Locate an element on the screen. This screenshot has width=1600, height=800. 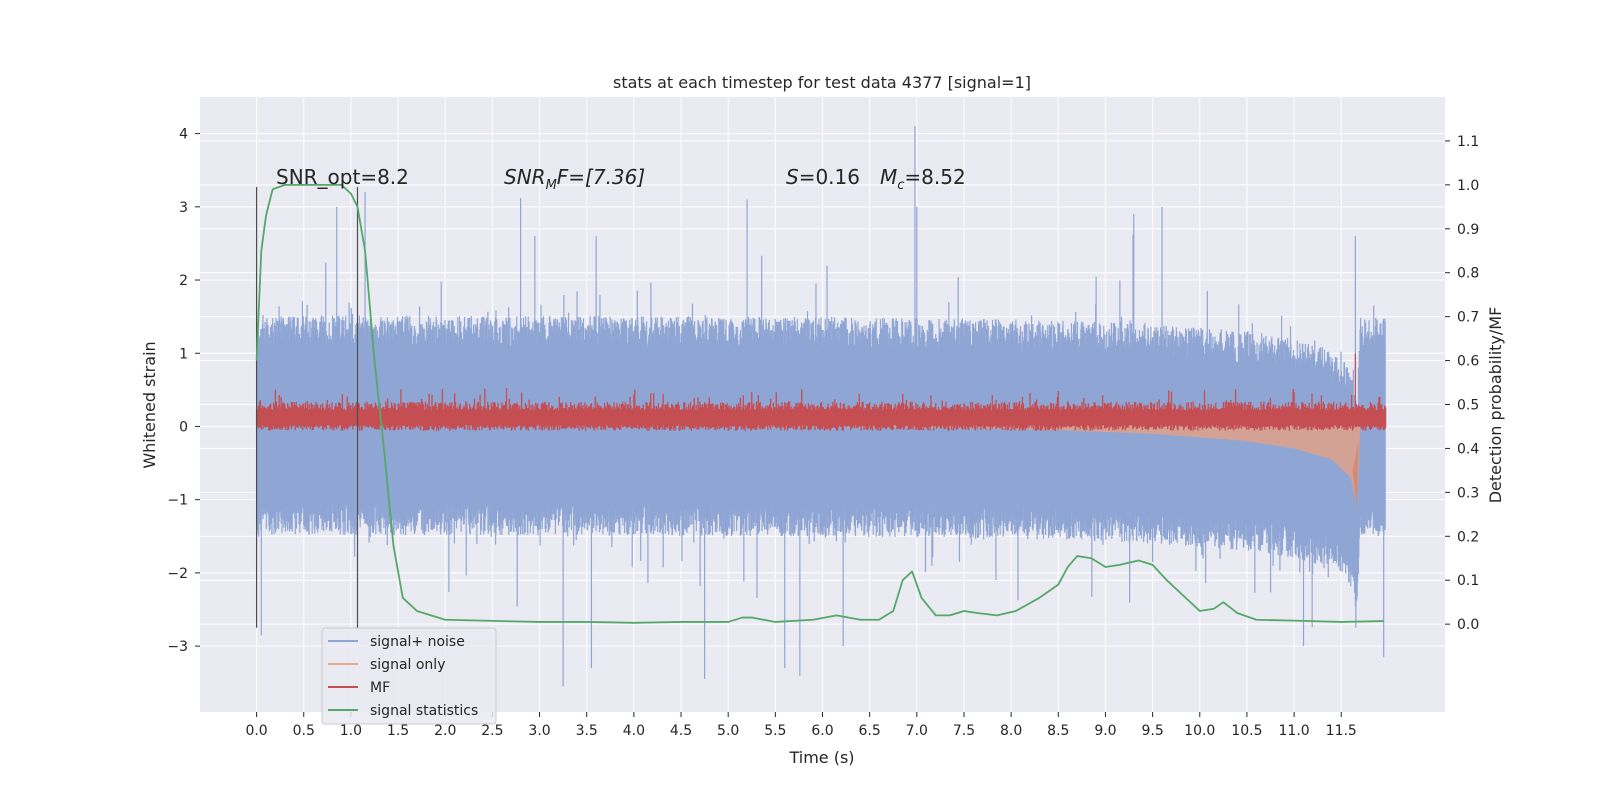
y-left-tick-label: 2 is located at coordinates (183, 281).